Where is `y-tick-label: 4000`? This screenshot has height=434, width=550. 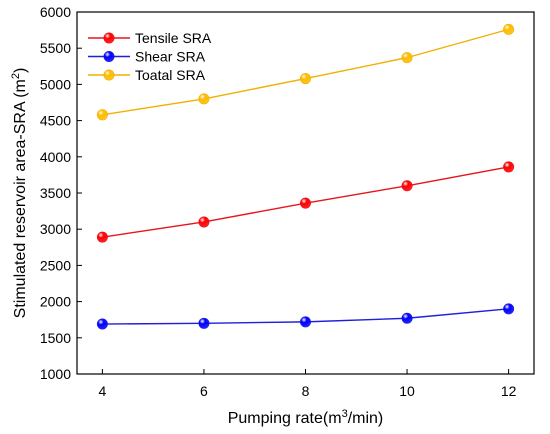
y-tick-label: 4000 is located at coordinates (55, 157).